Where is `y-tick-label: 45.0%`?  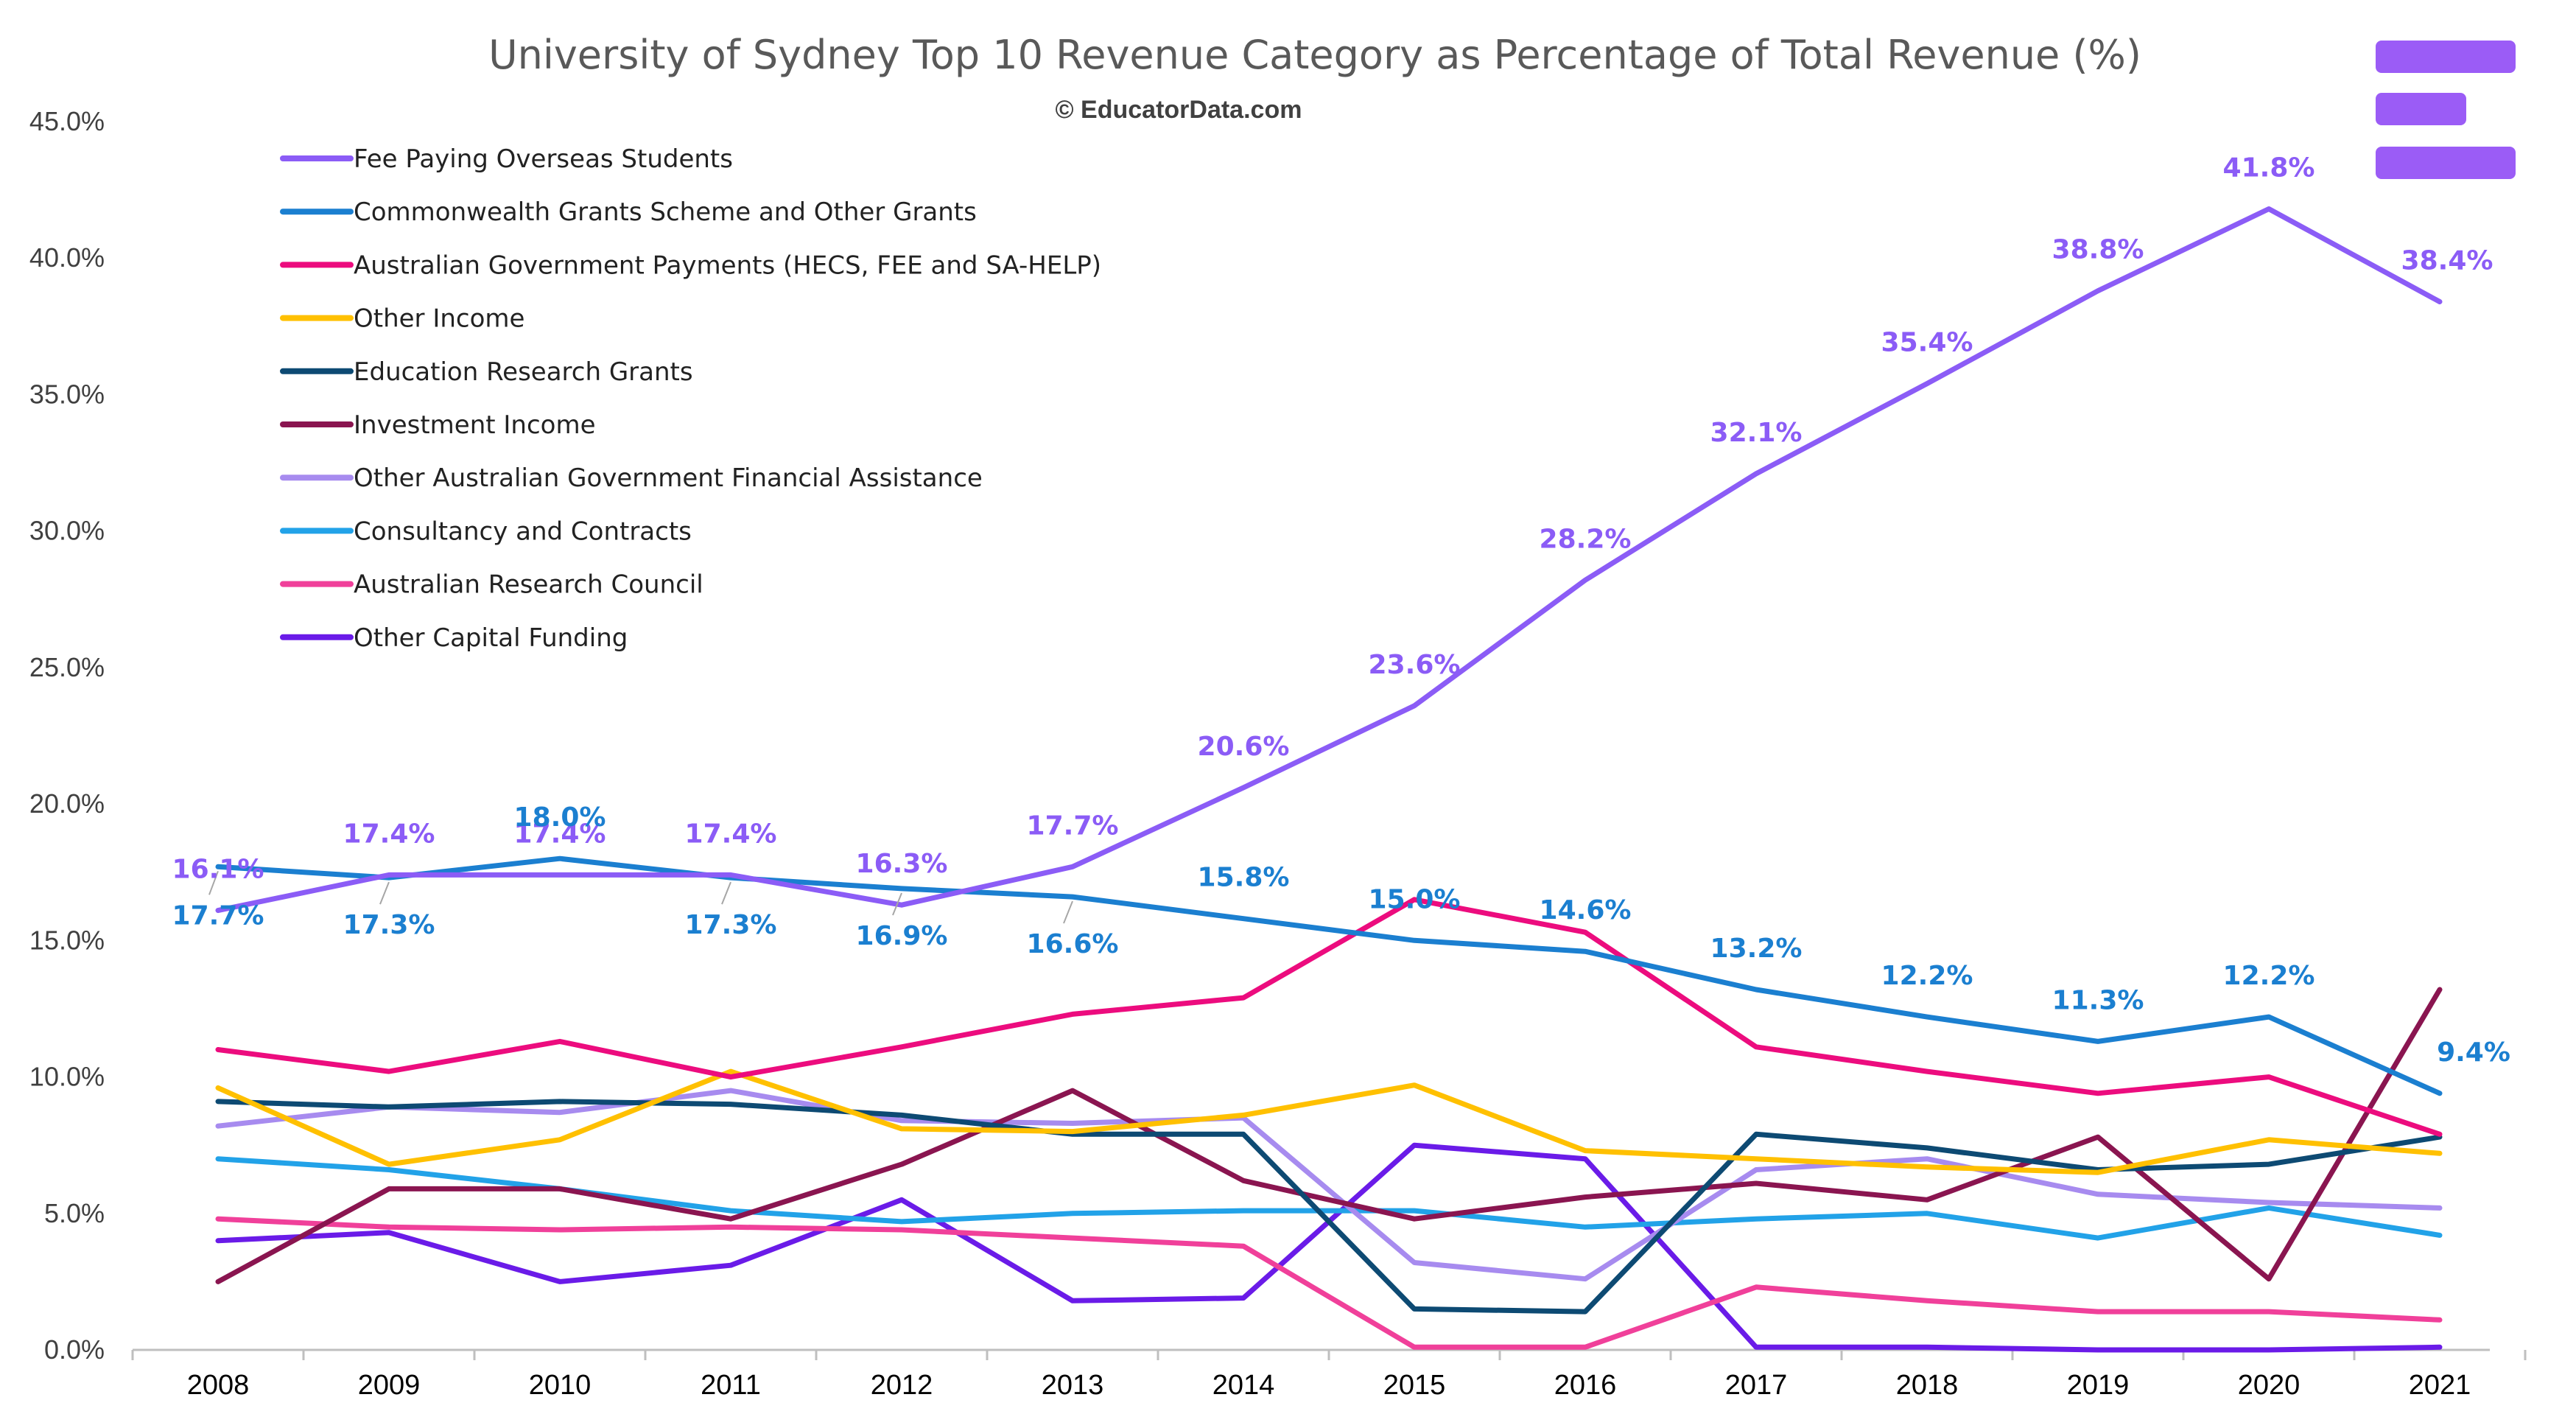
y-tick-label: 45.0% is located at coordinates (67, 121).